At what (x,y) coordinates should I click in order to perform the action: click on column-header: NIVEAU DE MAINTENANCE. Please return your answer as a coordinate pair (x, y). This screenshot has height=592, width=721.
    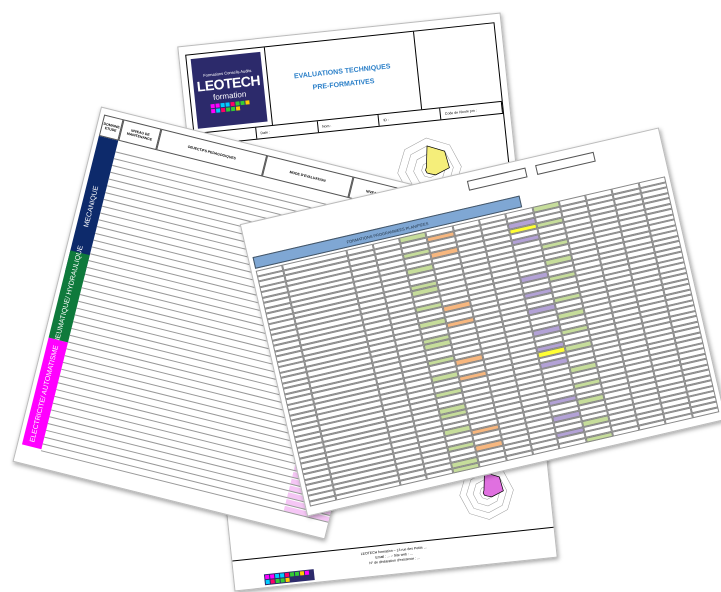
    Looking at the image, I should click on (140, 135).